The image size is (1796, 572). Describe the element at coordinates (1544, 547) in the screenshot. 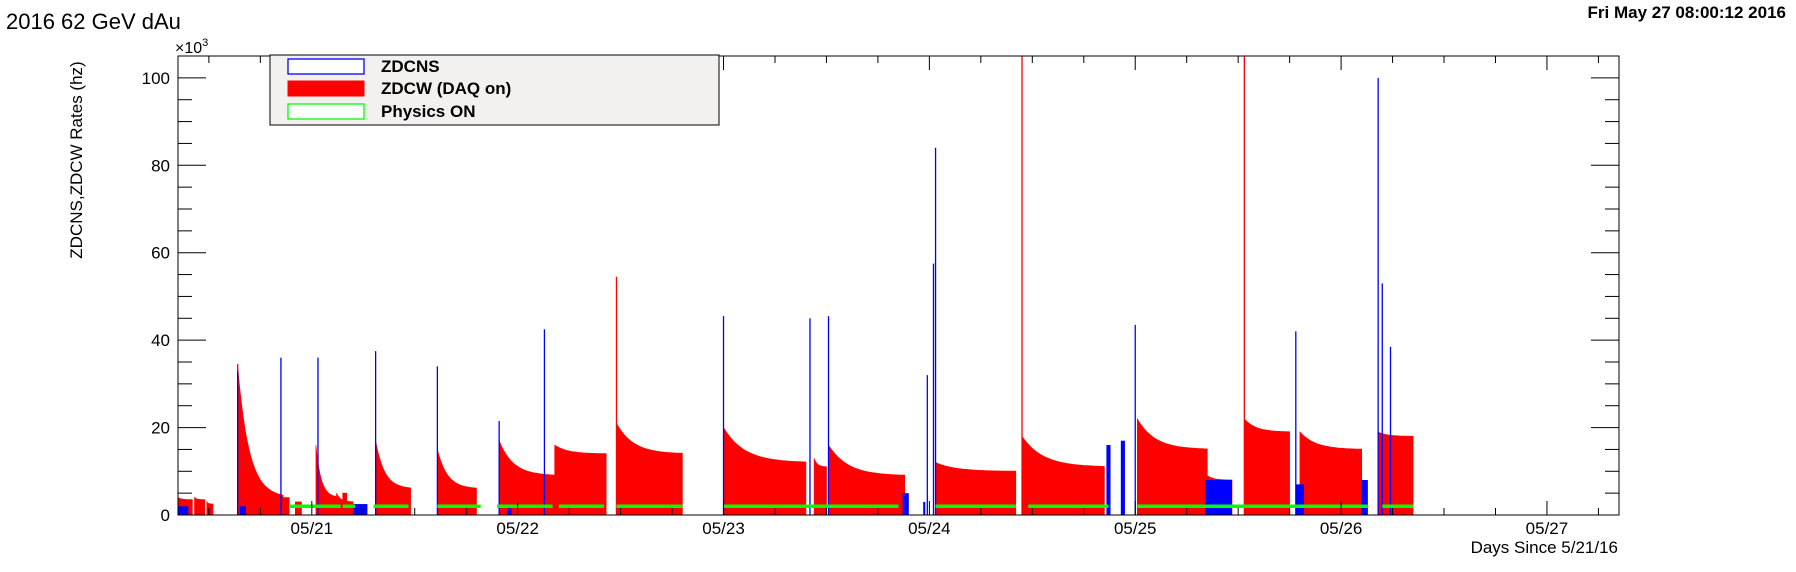

I see `x-axis-label: Days Since 5/21/16` at that location.